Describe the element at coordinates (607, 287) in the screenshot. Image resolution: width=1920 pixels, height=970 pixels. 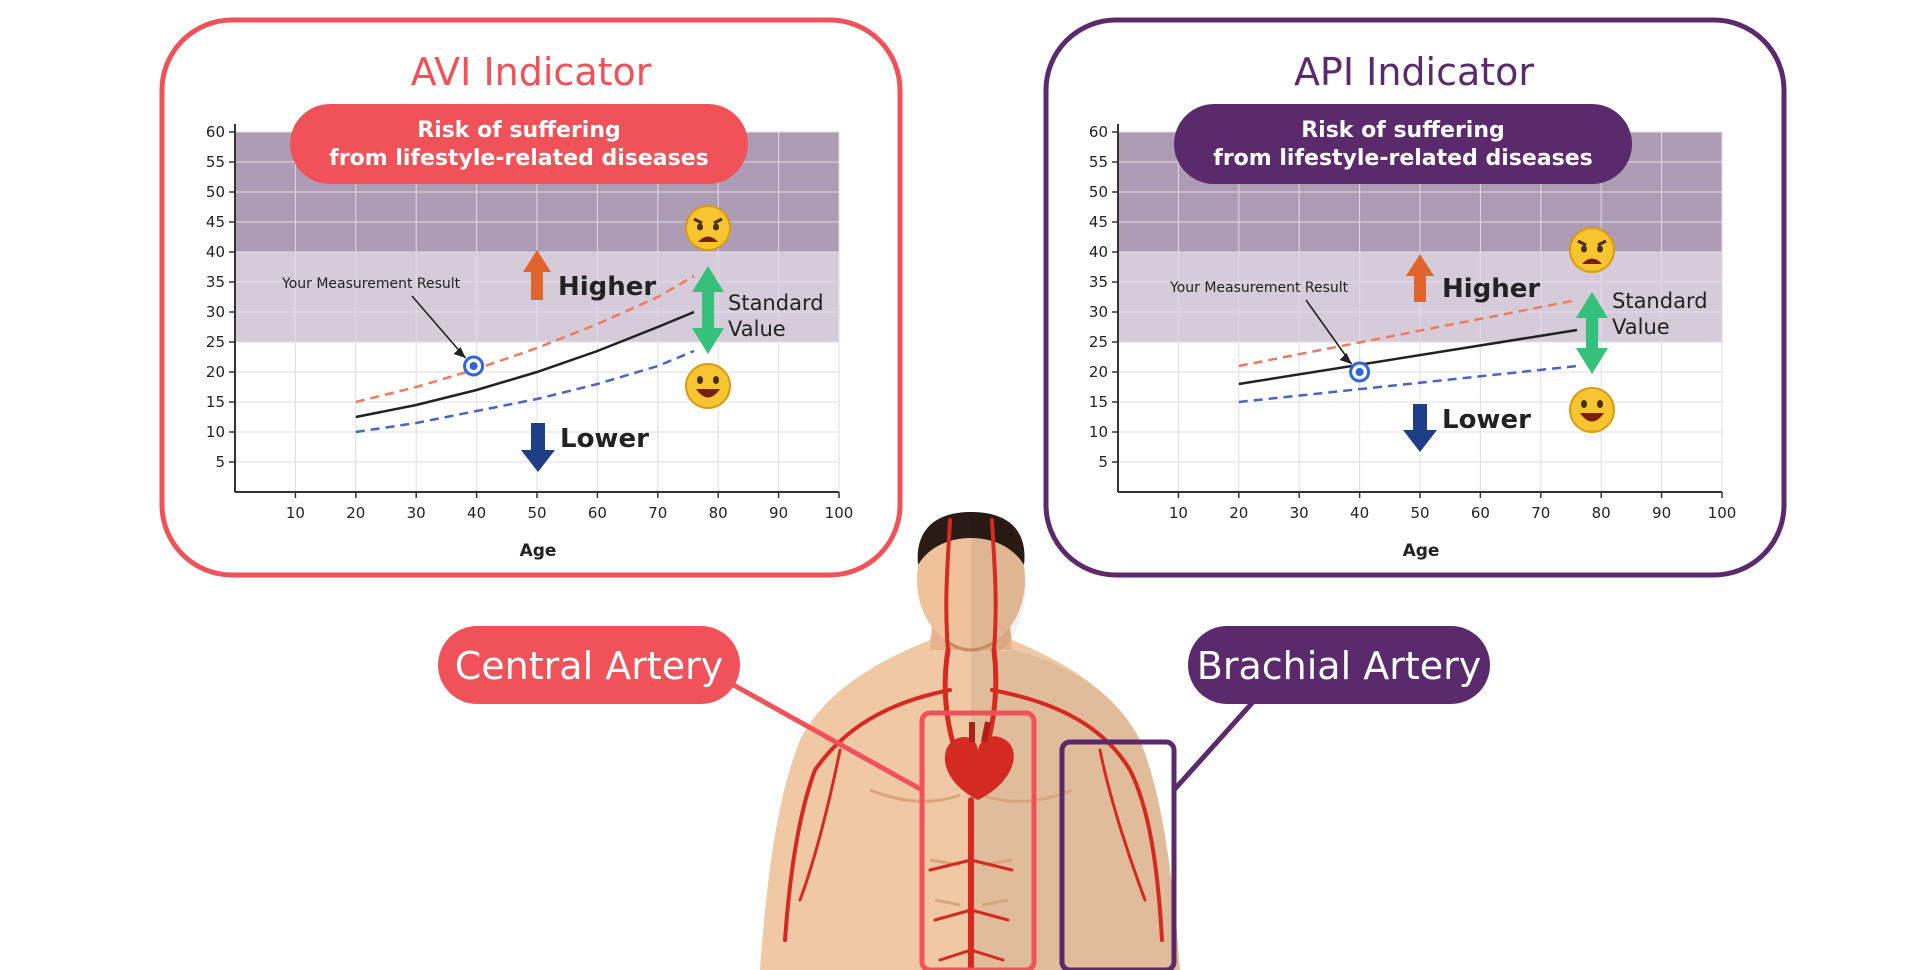
I see `avi-higher-label: Higher` at that location.